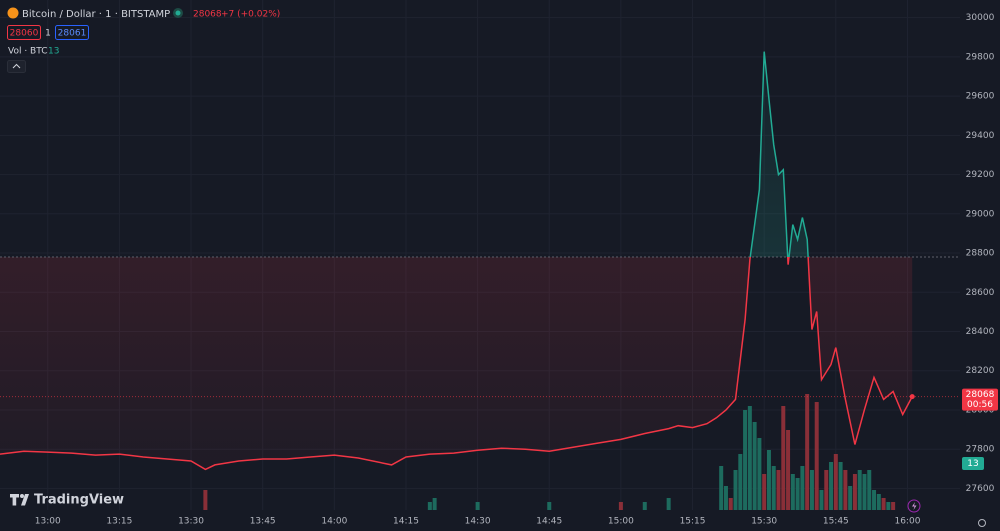 The width and height of the screenshot is (1000, 531). I want to click on ask-price: 28061, so click(72, 34).